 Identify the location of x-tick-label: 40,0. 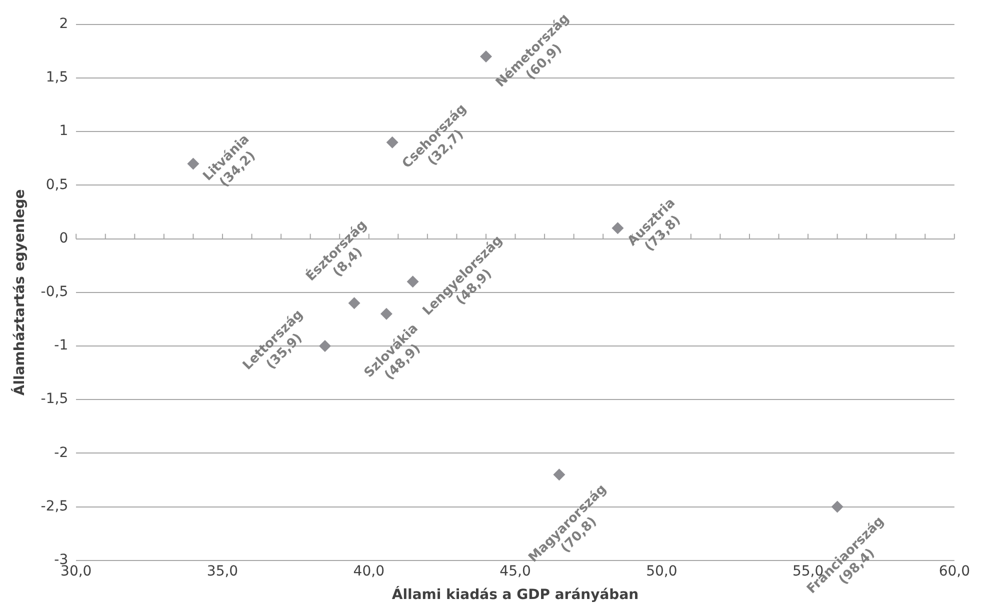
(368, 571).